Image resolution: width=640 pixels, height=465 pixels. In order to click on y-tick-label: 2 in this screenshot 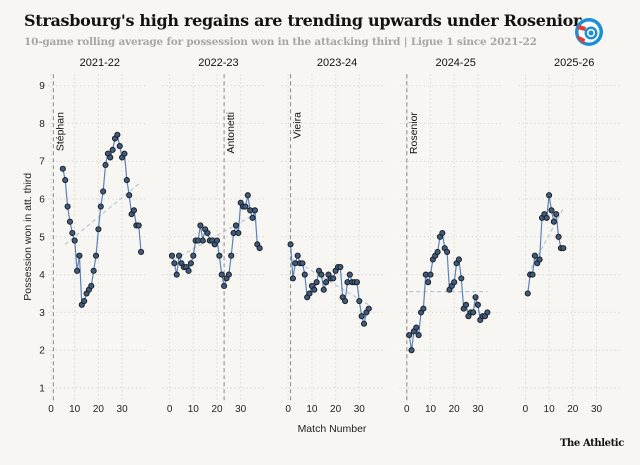, I will do `click(42, 351)`.